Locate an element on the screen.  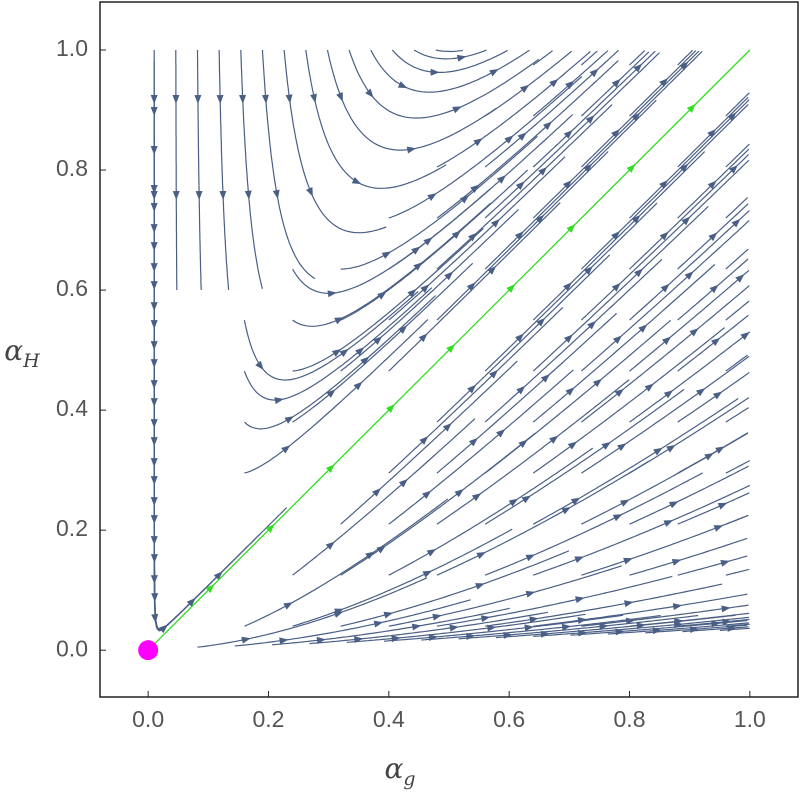
x-tick-label: 1.0 is located at coordinates (750, 719).